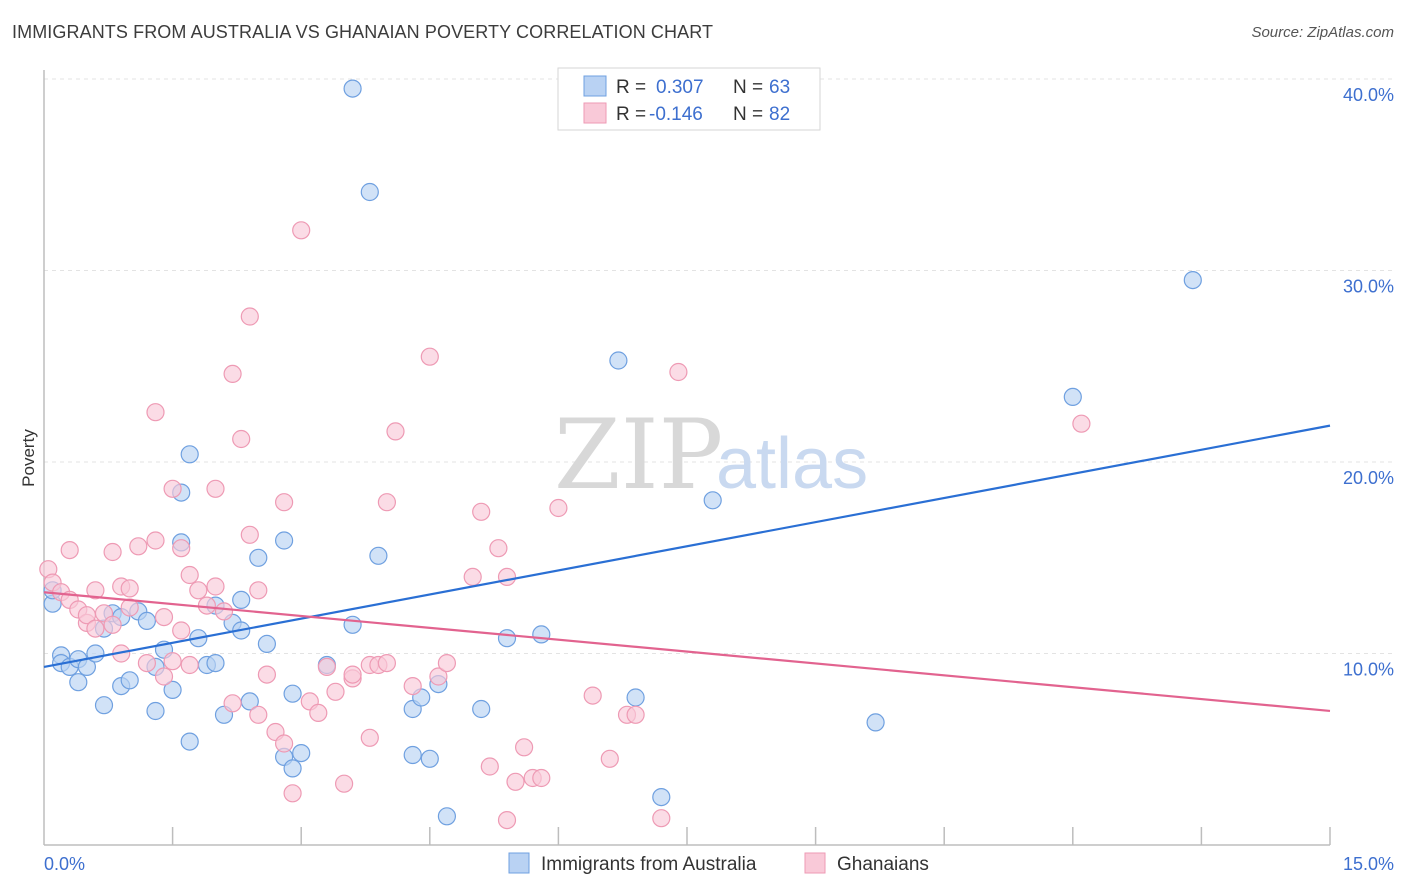 The height and width of the screenshot is (892, 1406). Describe the element at coordinates (1368, 670) in the screenshot. I see `y-tick-label: 10.0%` at that location.